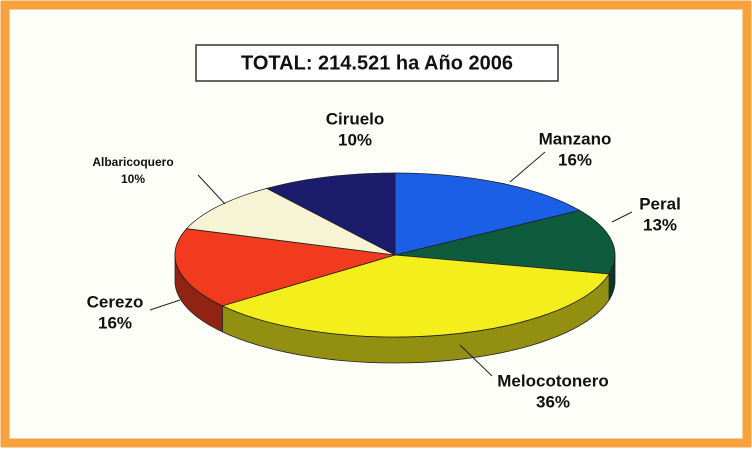 The height and width of the screenshot is (453, 752). What do you see at coordinates (552, 380) in the screenshot?
I see `slice-label: Melocotonero` at bounding box center [552, 380].